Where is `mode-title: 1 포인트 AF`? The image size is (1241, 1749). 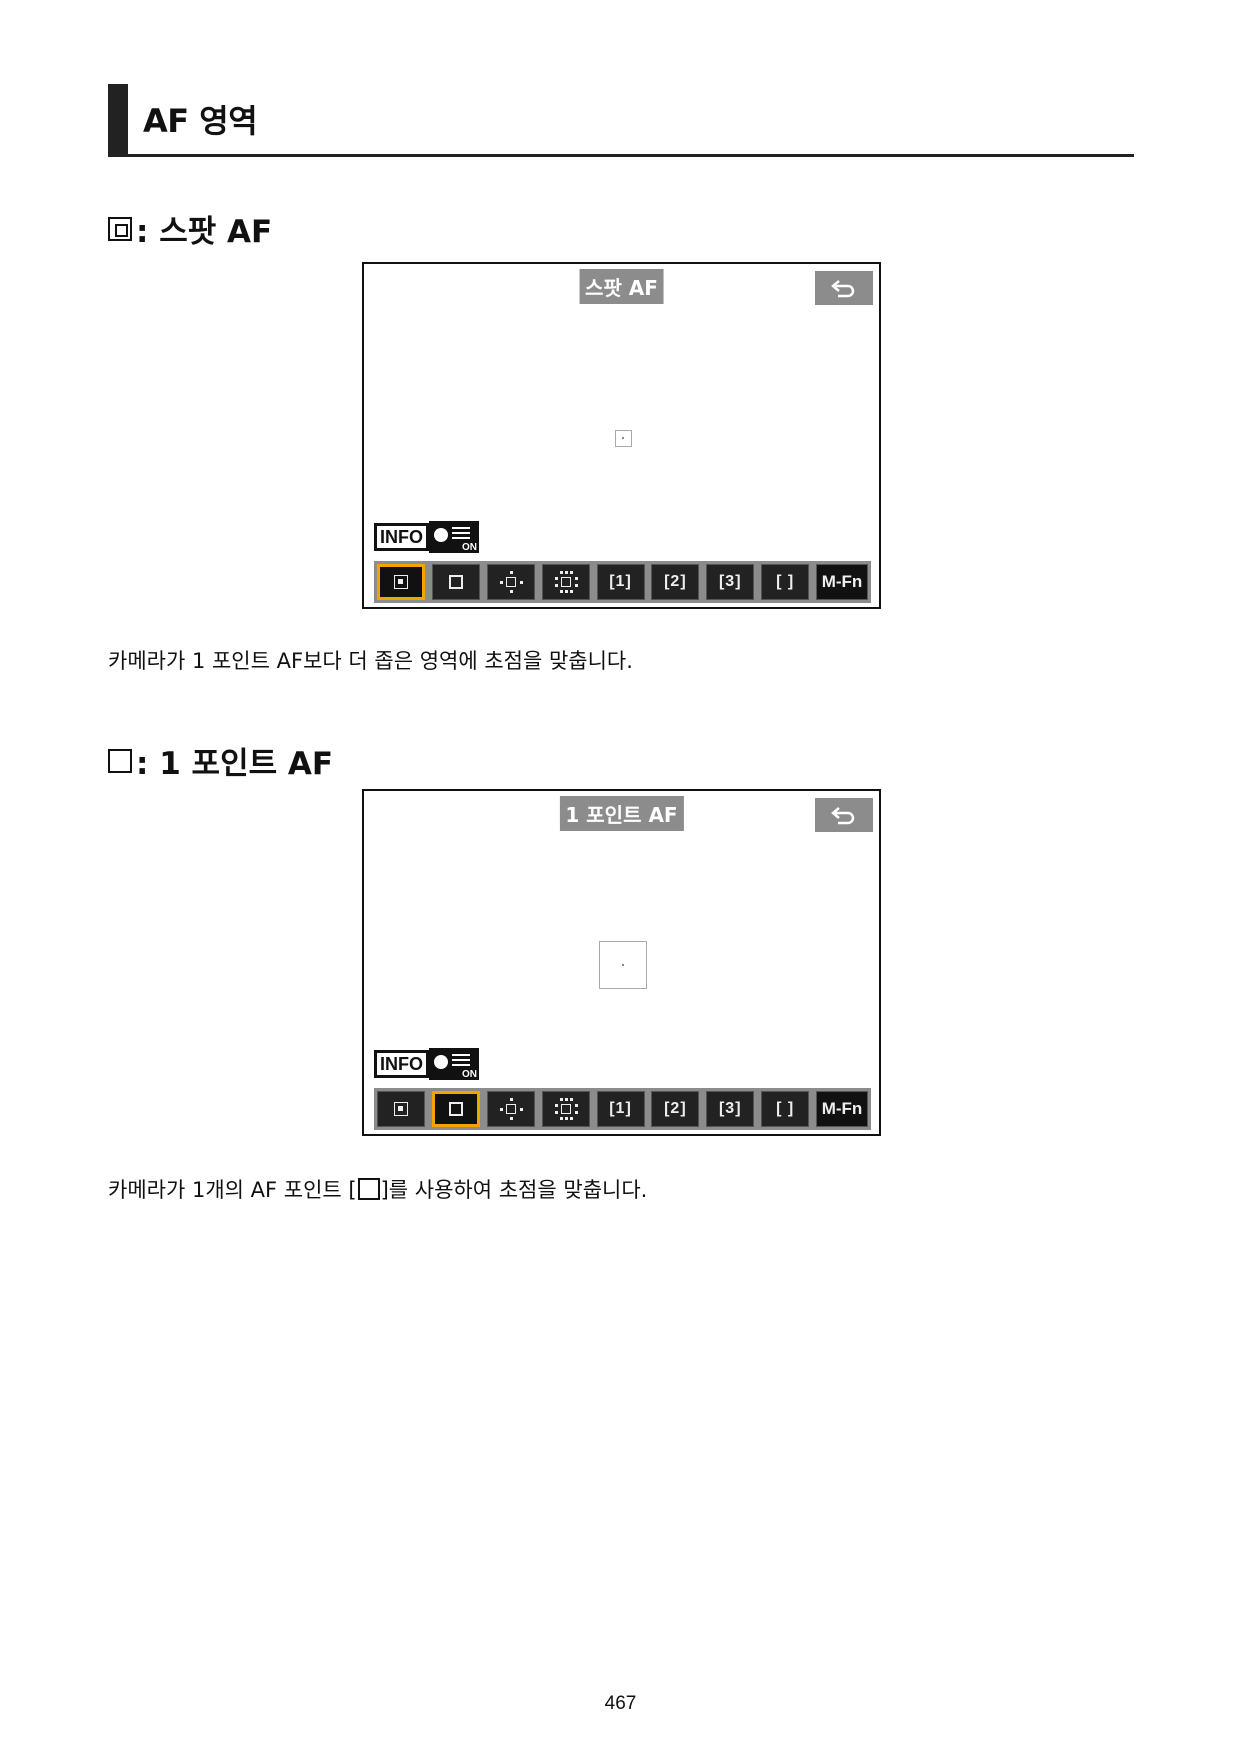
mode-title: 1 포인트 AF is located at coordinates (621, 813).